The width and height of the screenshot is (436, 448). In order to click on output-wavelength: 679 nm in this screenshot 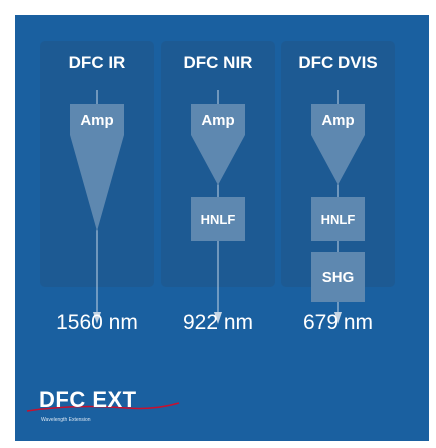, I will do `click(338, 322)`.